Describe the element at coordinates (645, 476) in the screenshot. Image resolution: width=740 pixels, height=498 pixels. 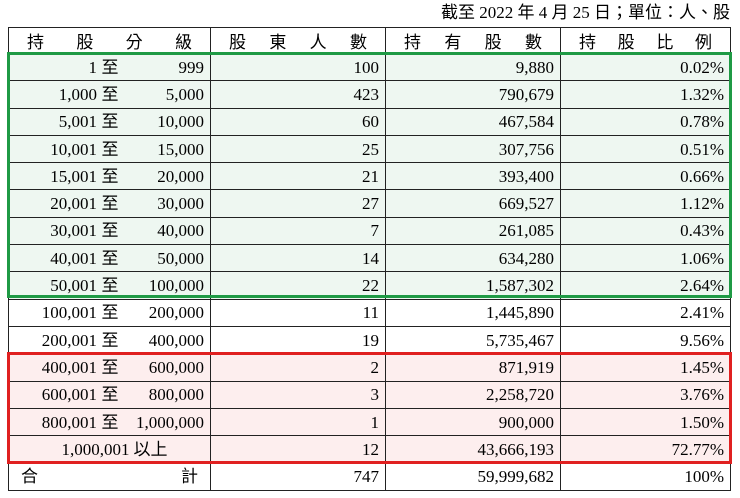
I see `total-ratio: 100%` at that location.